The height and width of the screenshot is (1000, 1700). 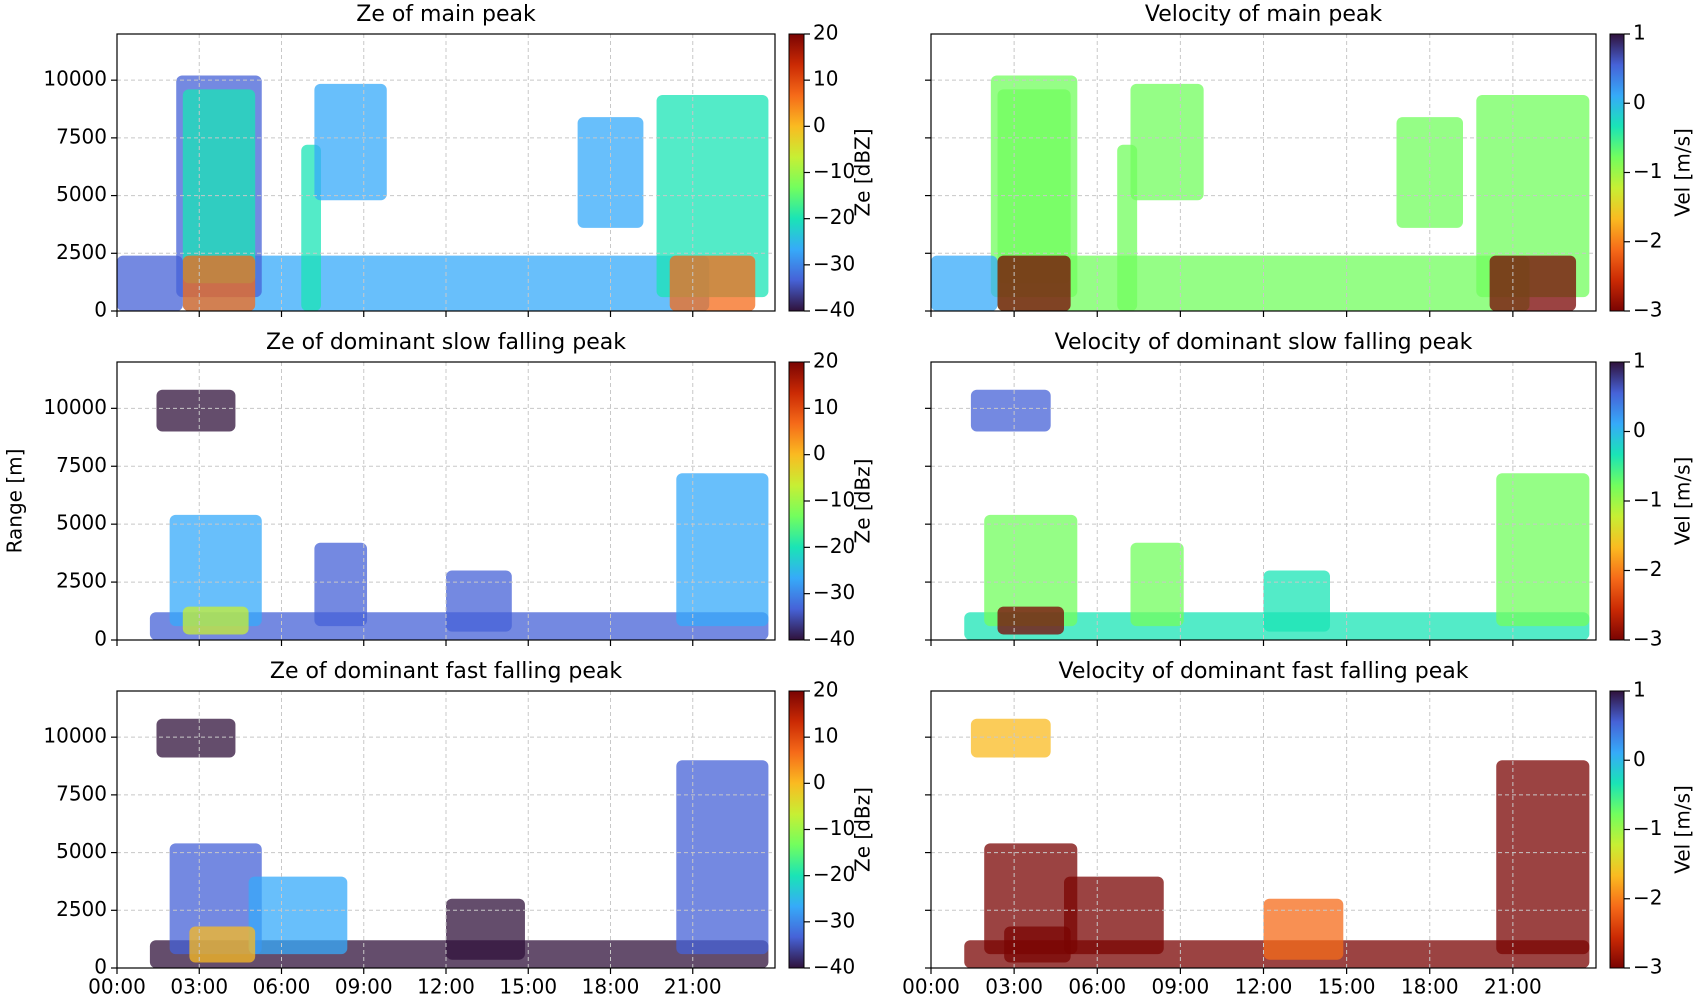 What do you see at coordinates (1181, 987) in the screenshot?
I see `x-tick-label: 09:00` at bounding box center [1181, 987].